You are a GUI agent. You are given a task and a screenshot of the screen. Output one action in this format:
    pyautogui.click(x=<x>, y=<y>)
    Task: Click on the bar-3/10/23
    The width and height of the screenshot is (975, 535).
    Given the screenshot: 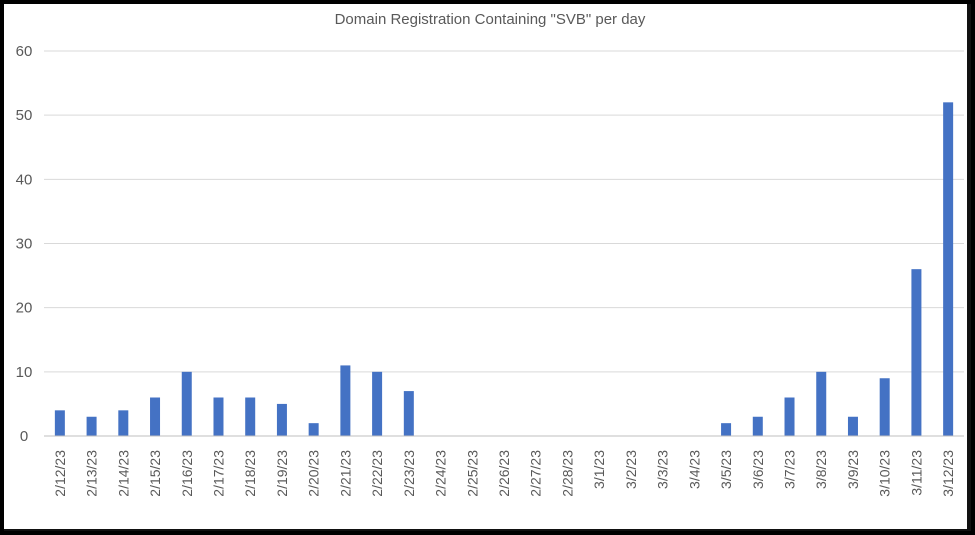 What is the action you would take?
    pyautogui.click(x=884, y=407)
    